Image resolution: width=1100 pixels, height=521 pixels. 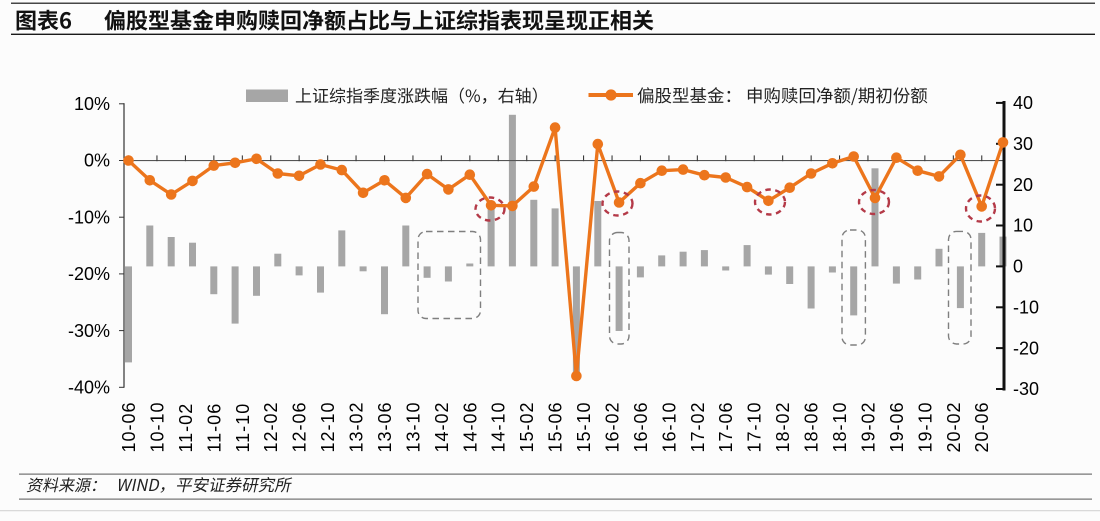 I want to click on svg-text: 14-06, so click(x=470, y=426).